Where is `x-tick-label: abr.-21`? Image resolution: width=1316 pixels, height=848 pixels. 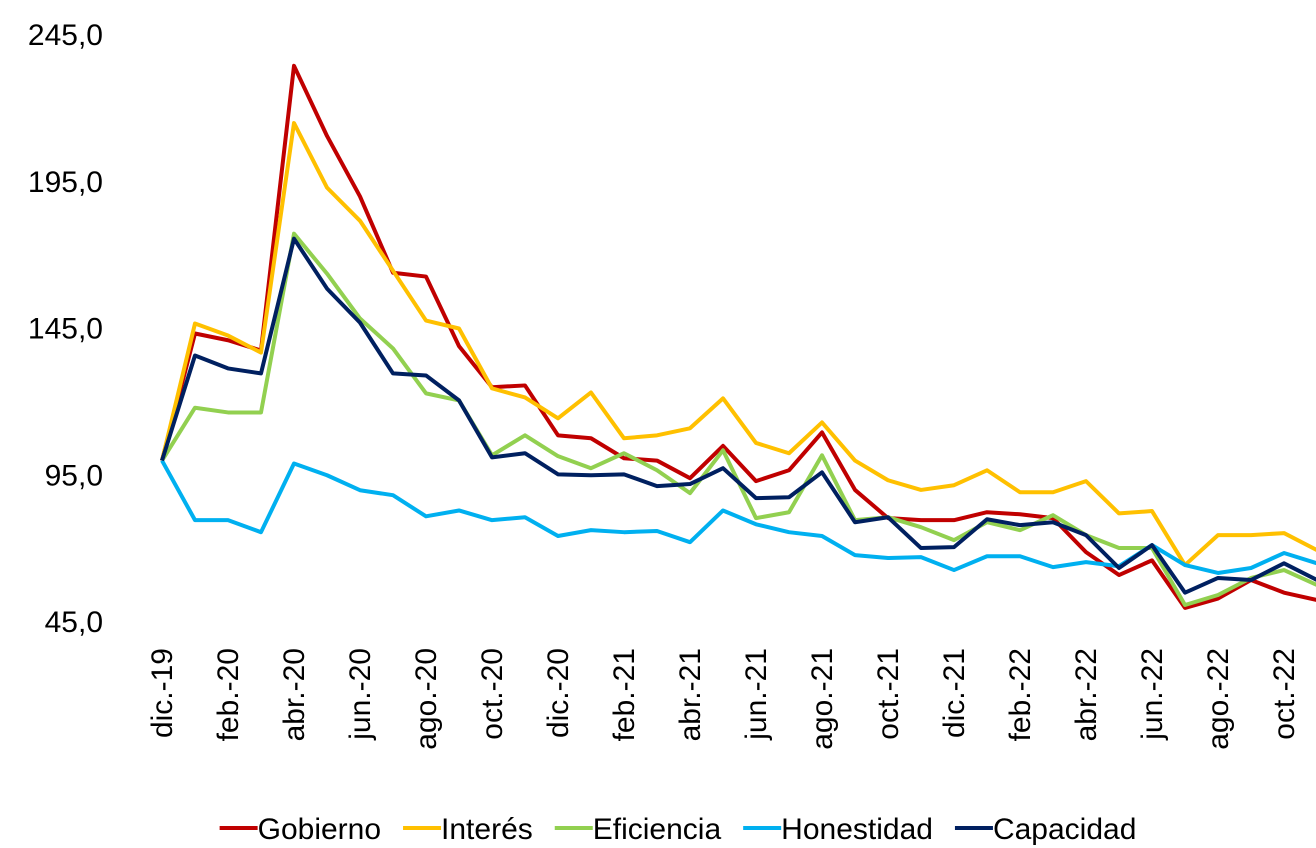 x-tick-label: abr.-21 is located at coordinates (690, 694).